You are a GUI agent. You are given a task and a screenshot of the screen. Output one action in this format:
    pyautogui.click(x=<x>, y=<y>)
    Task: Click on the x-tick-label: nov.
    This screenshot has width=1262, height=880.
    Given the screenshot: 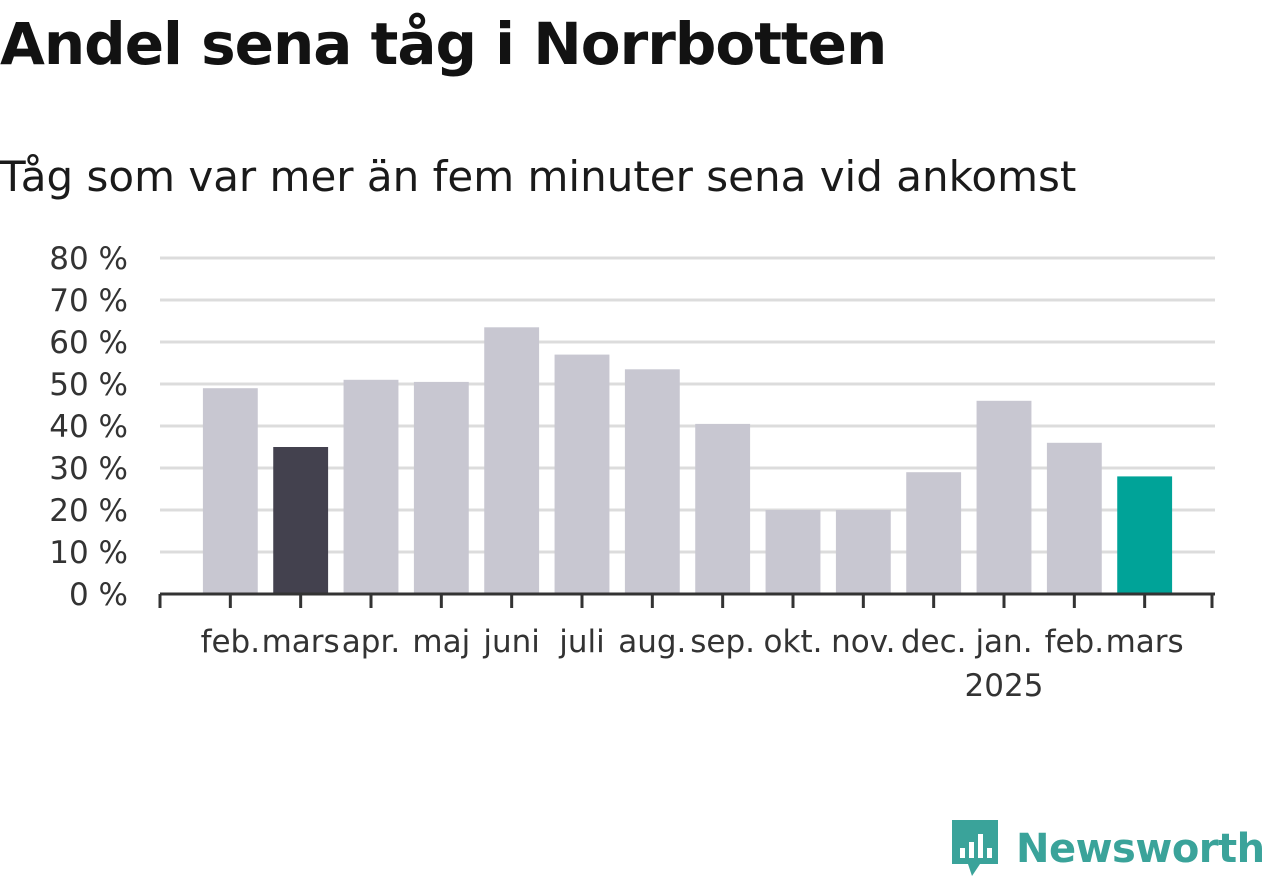 What is the action you would take?
    pyautogui.click(x=863, y=642)
    